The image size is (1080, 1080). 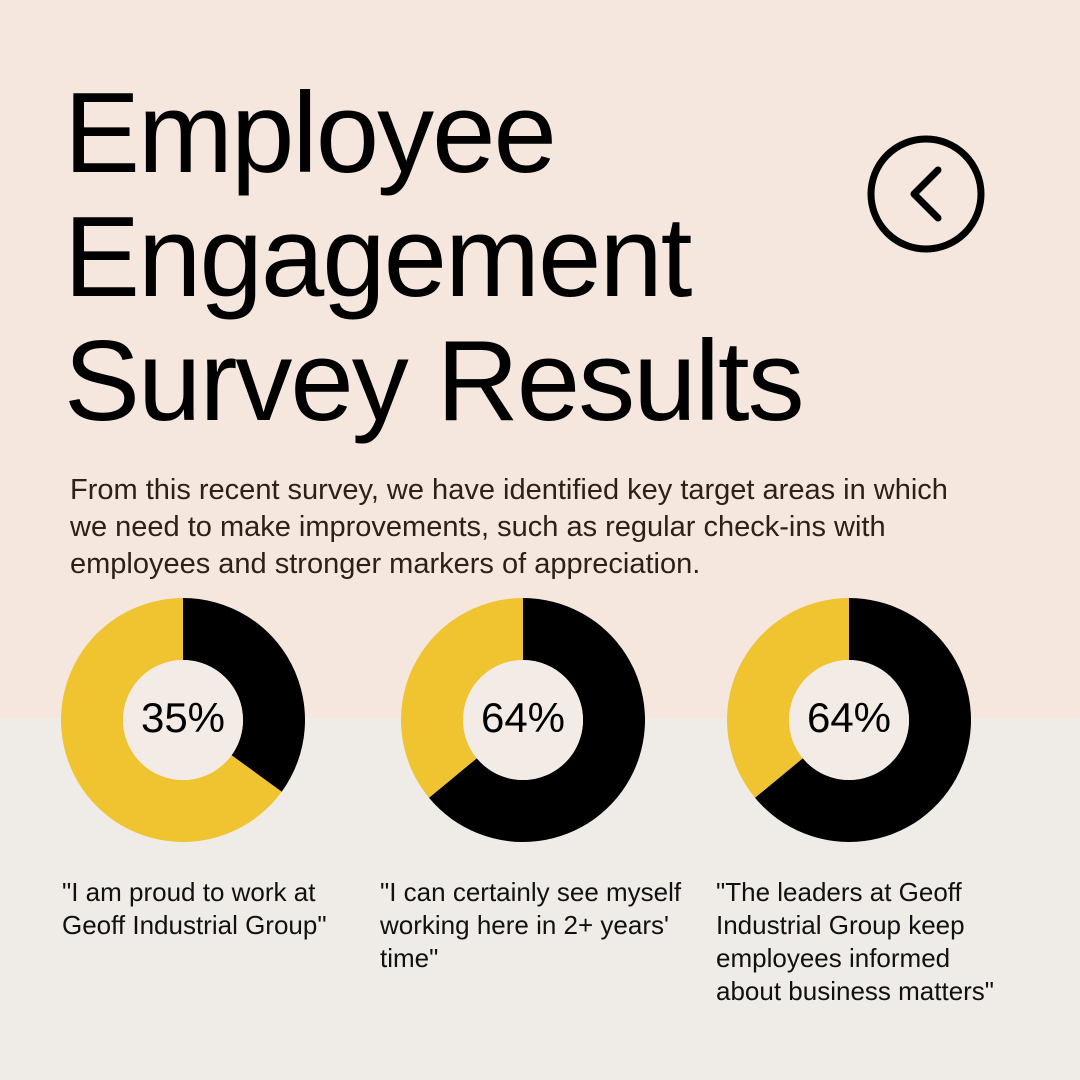 I want to click on donut-chart-3: 64%, so click(x=849, y=720).